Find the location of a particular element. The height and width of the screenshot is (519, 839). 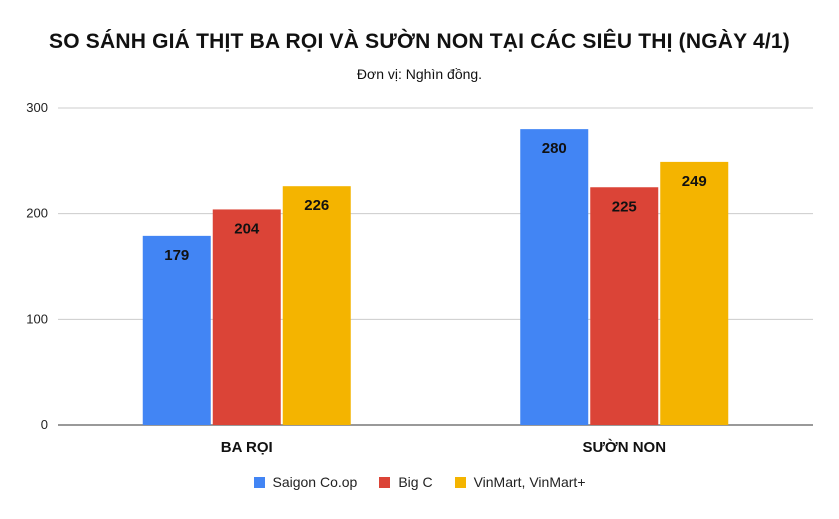

data-label: 249 is located at coordinates (694, 181).